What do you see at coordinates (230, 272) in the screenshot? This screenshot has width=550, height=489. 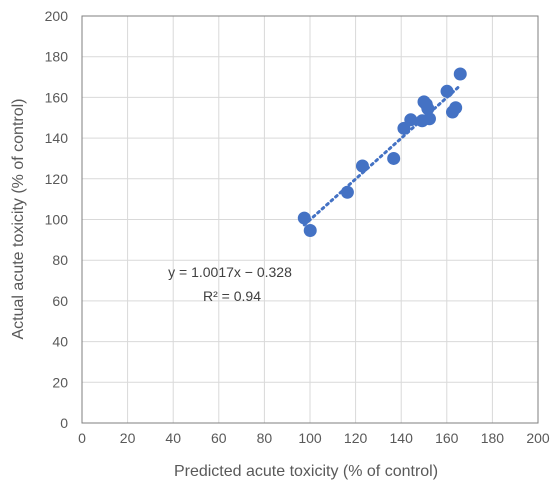 I see `trendline-equation: y = 1.0017x − 0.328` at bounding box center [230, 272].